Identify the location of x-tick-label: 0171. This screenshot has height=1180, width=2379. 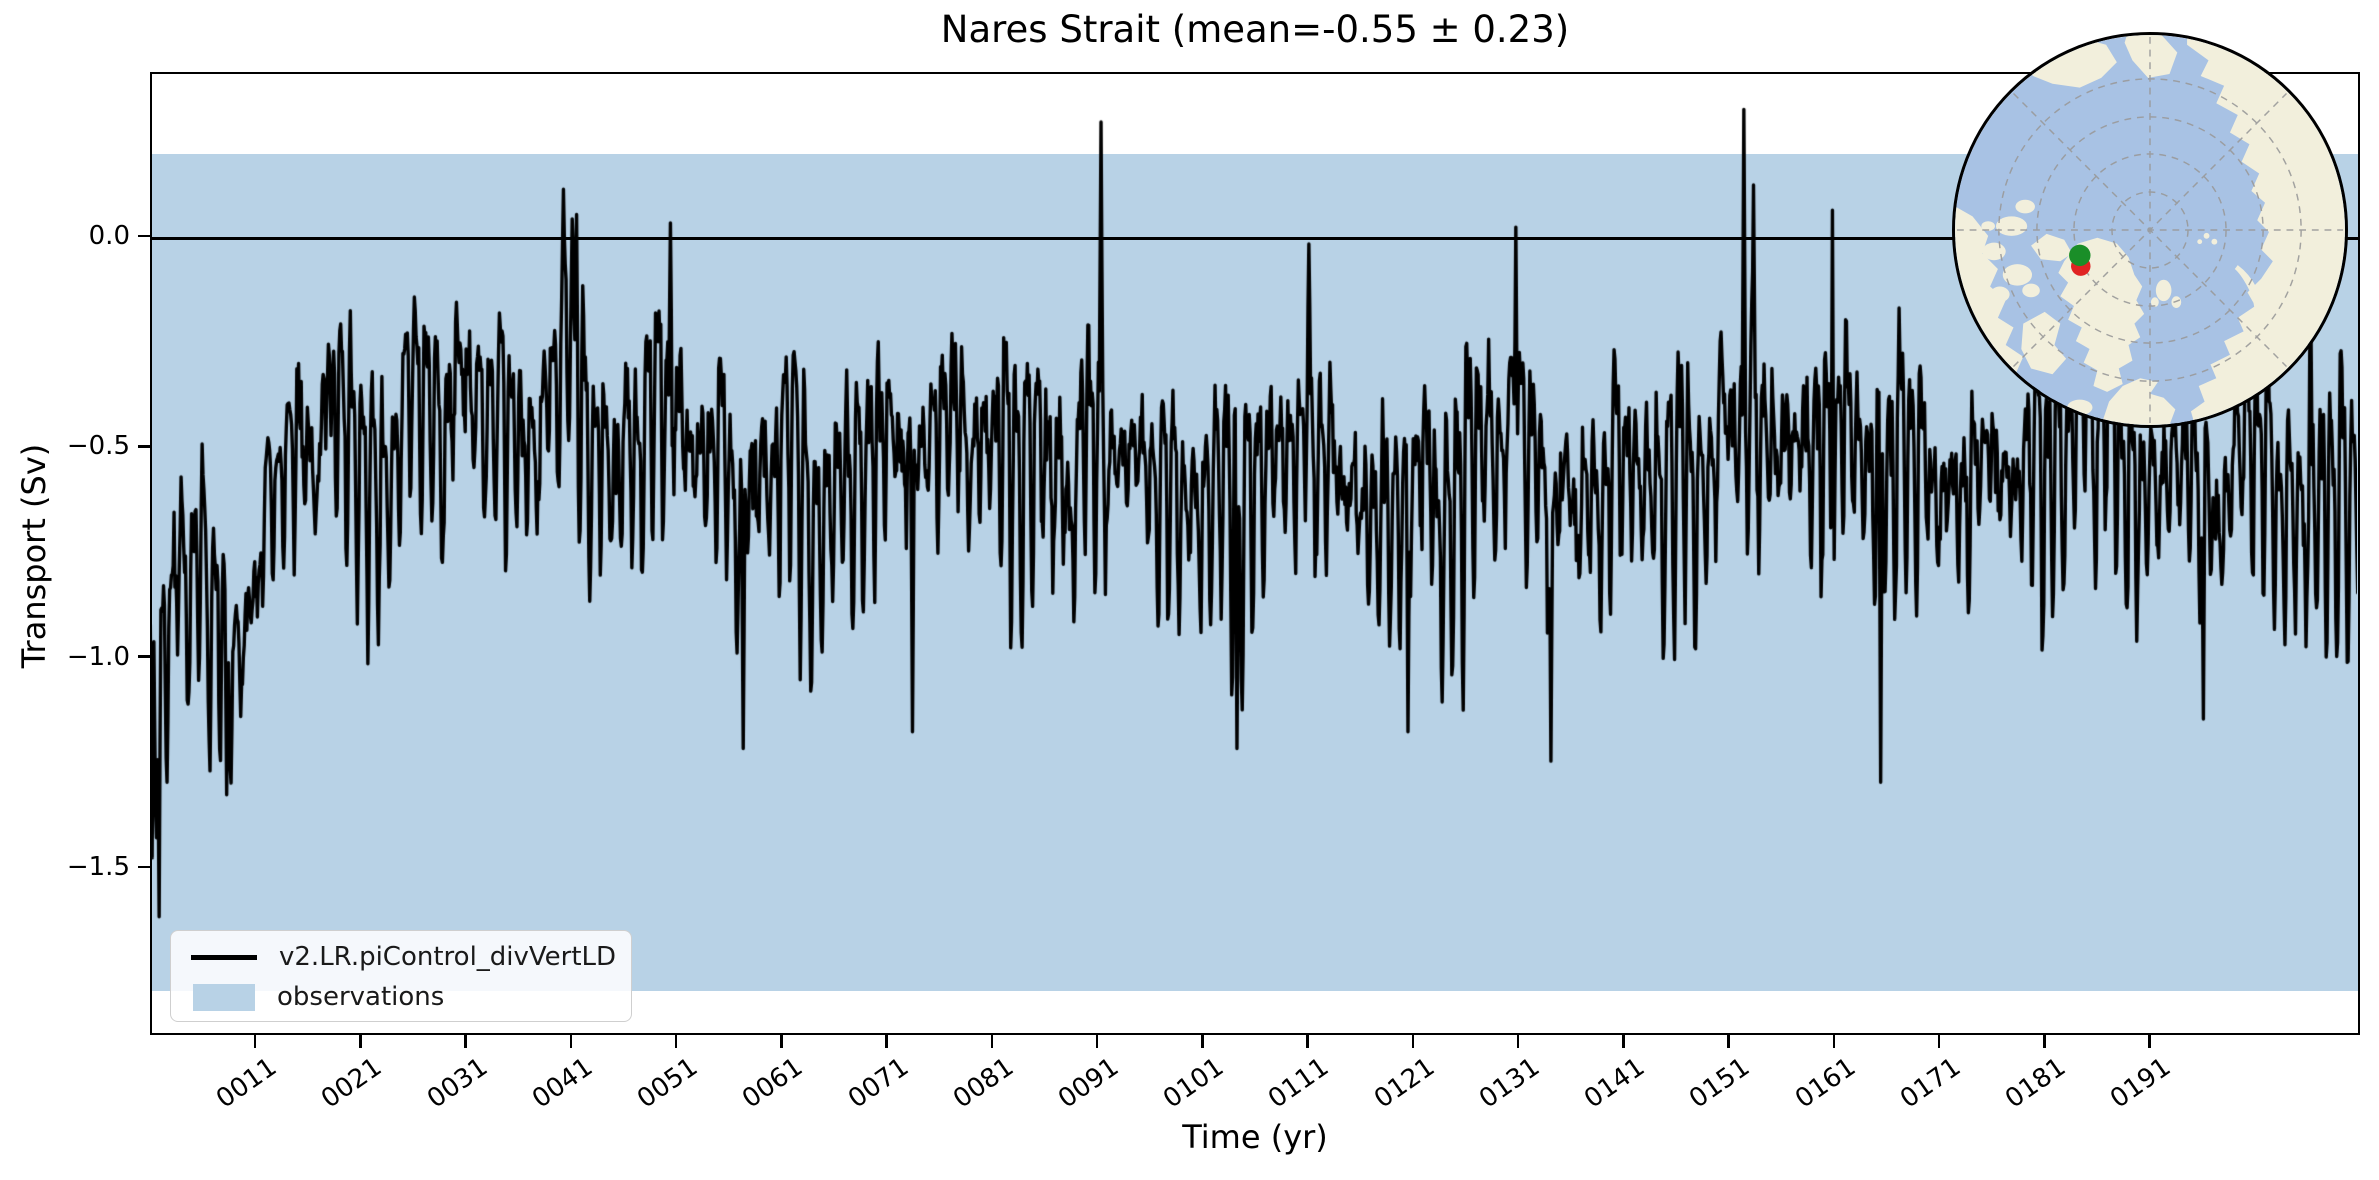
(1930, 1083).